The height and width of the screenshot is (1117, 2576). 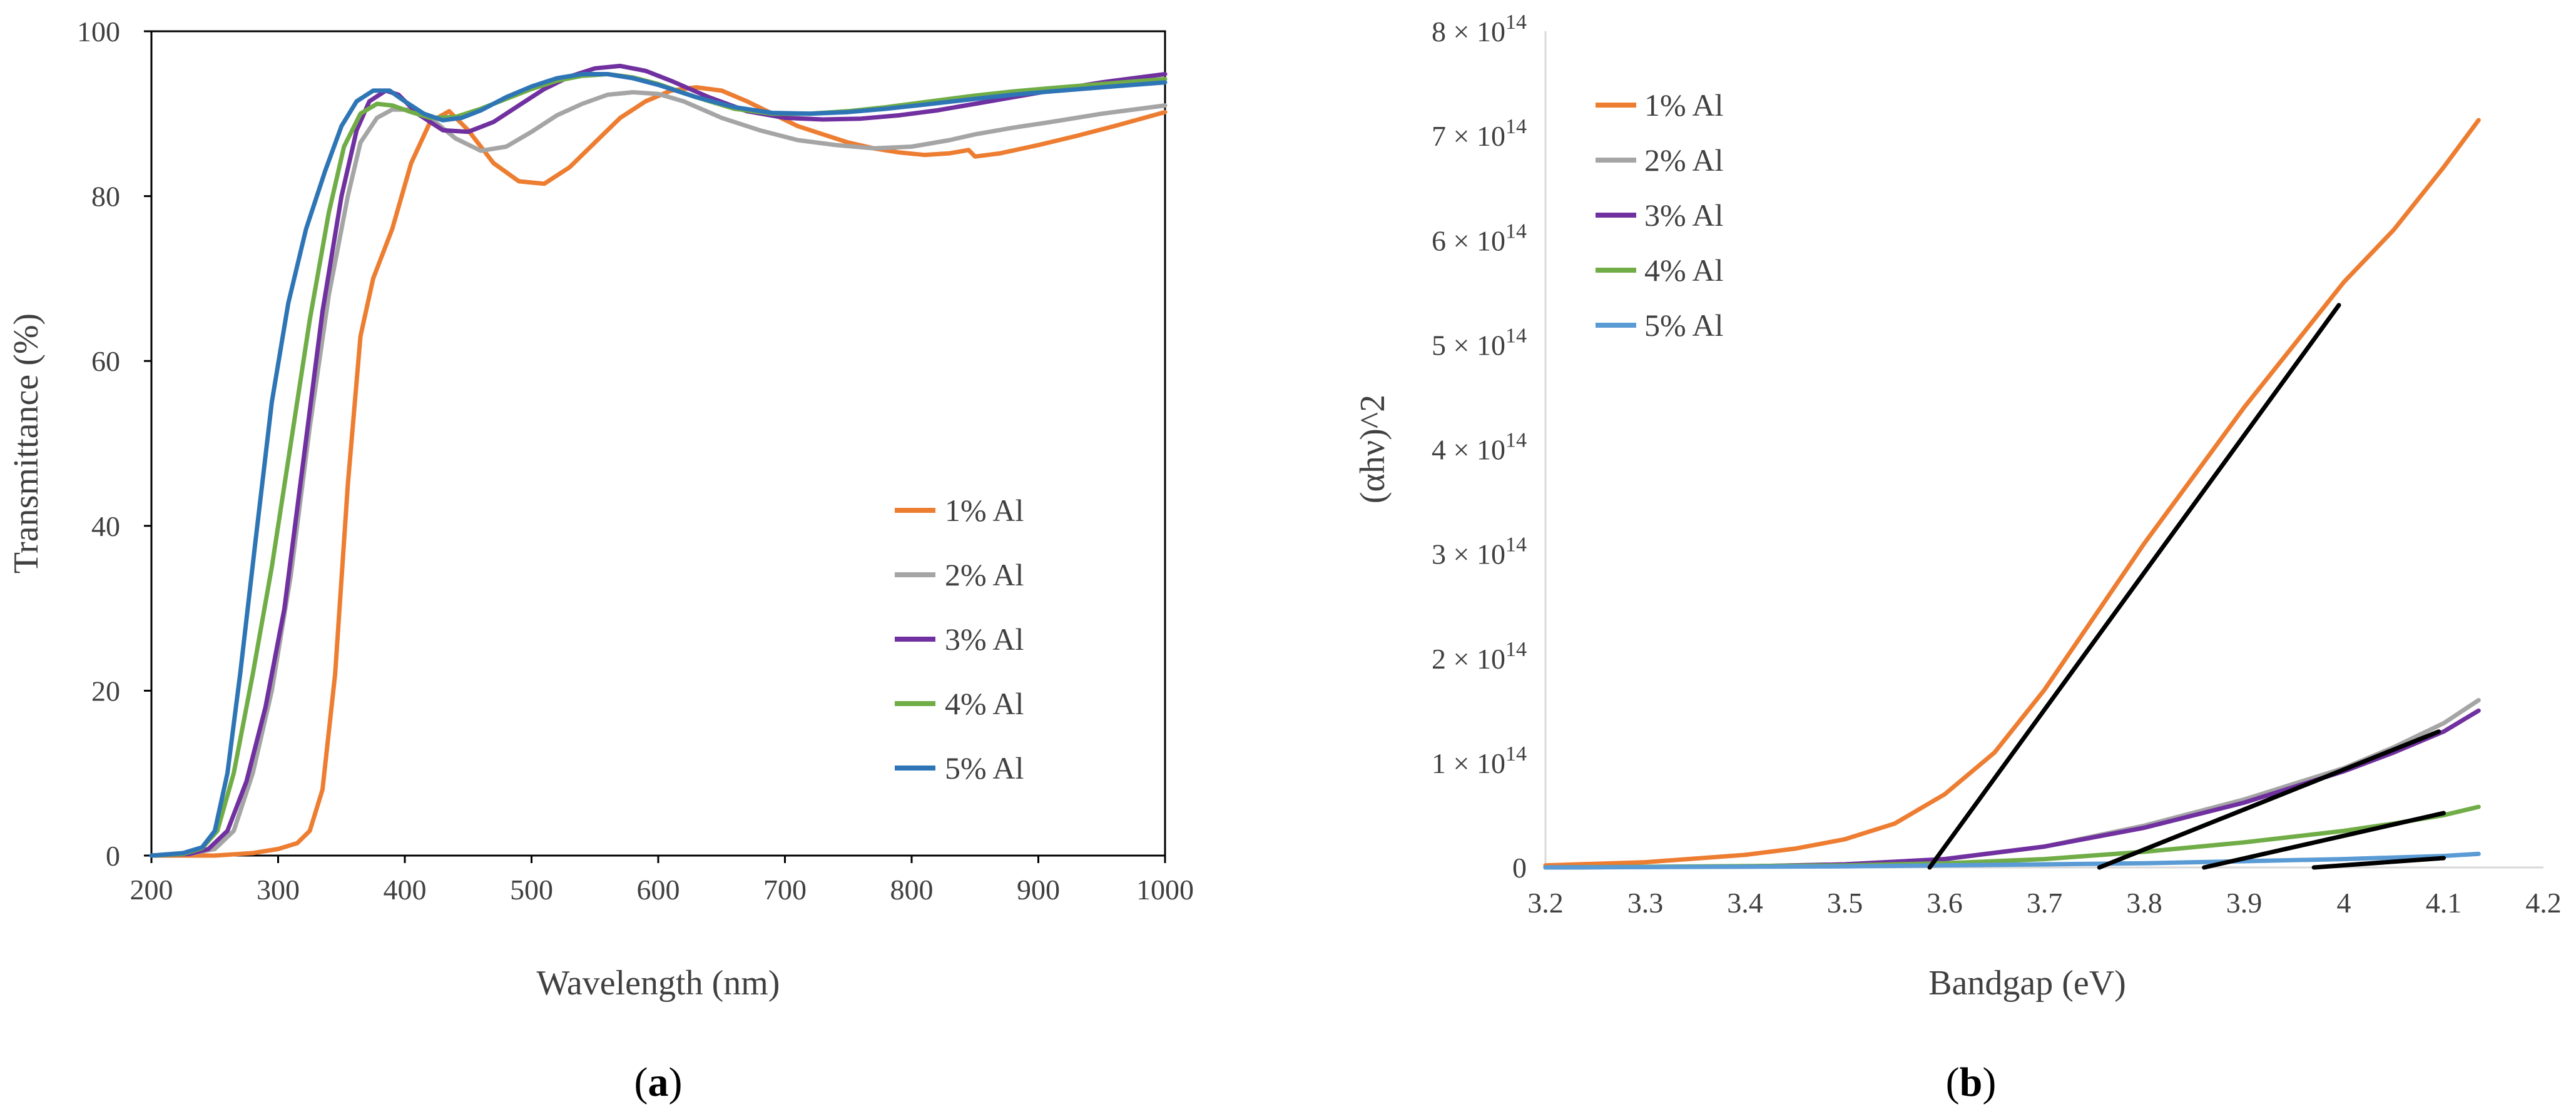 I want to click on plot-b-y-tick-mantissa: 8, so click(x=1443, y=32).